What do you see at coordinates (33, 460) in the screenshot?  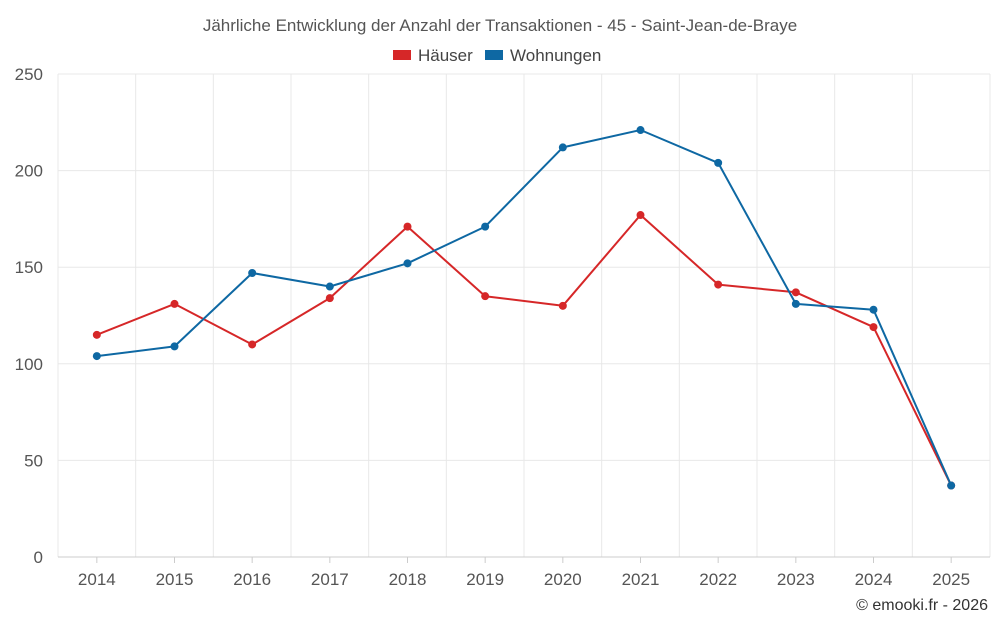 I see `y-tick-label-50: 50` at bounding box center [33, 460].